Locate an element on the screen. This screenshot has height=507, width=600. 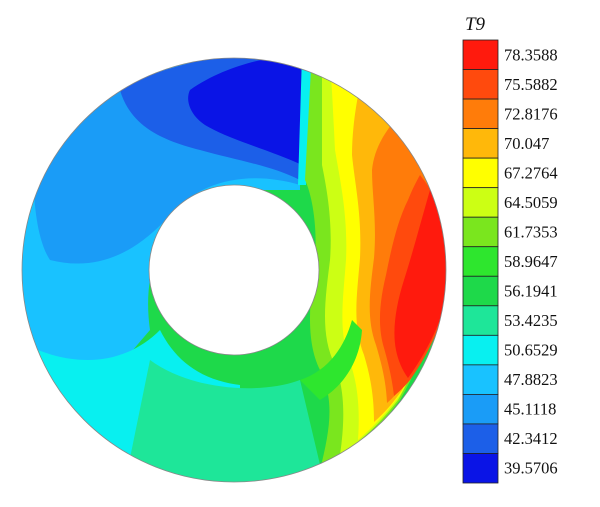
legend-label: 47.8823 is located at coordinates (531, 379).